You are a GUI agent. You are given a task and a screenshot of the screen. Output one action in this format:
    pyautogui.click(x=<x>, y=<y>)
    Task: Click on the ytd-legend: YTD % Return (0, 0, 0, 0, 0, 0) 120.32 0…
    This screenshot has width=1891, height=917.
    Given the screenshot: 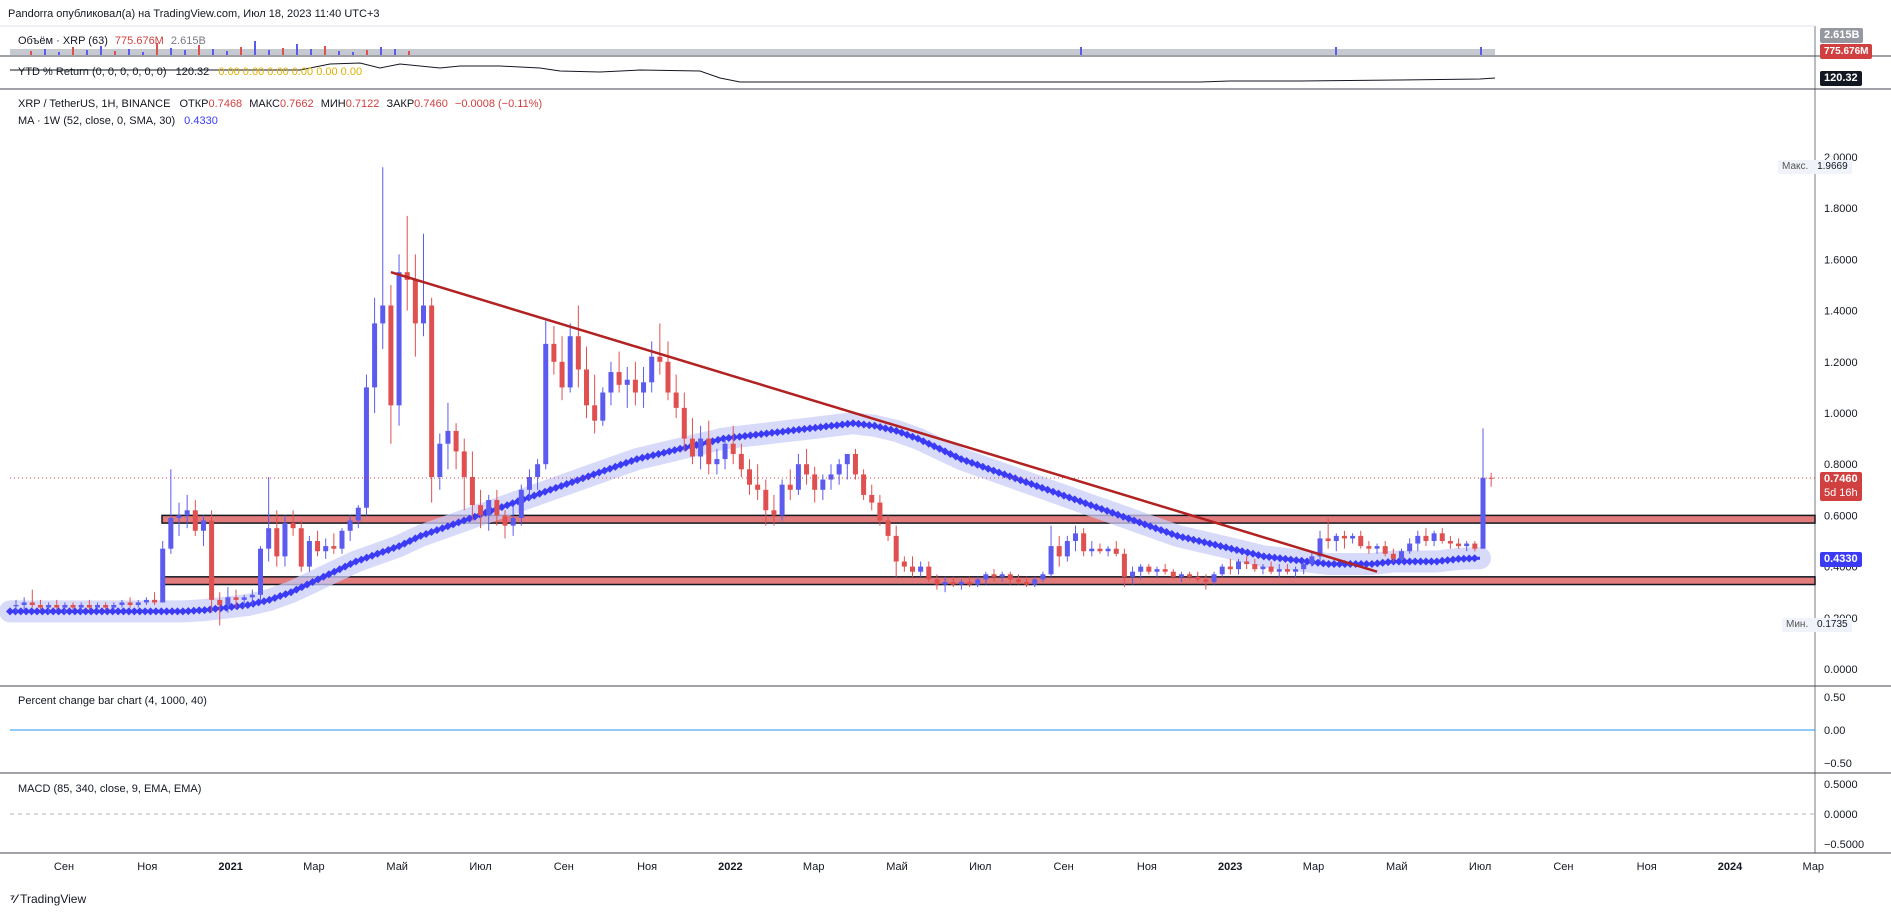 What is the action you would take?
    pyautogui.click(x=190, y=72)
    